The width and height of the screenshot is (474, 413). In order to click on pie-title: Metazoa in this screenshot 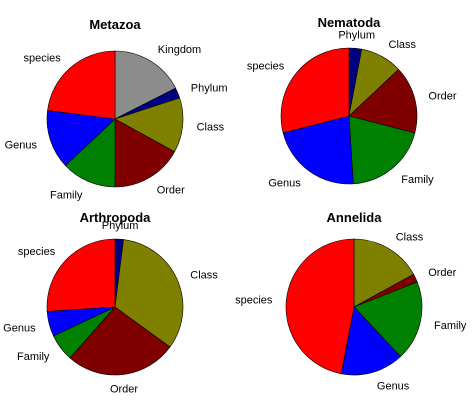, I will do `click(115, 24)`.